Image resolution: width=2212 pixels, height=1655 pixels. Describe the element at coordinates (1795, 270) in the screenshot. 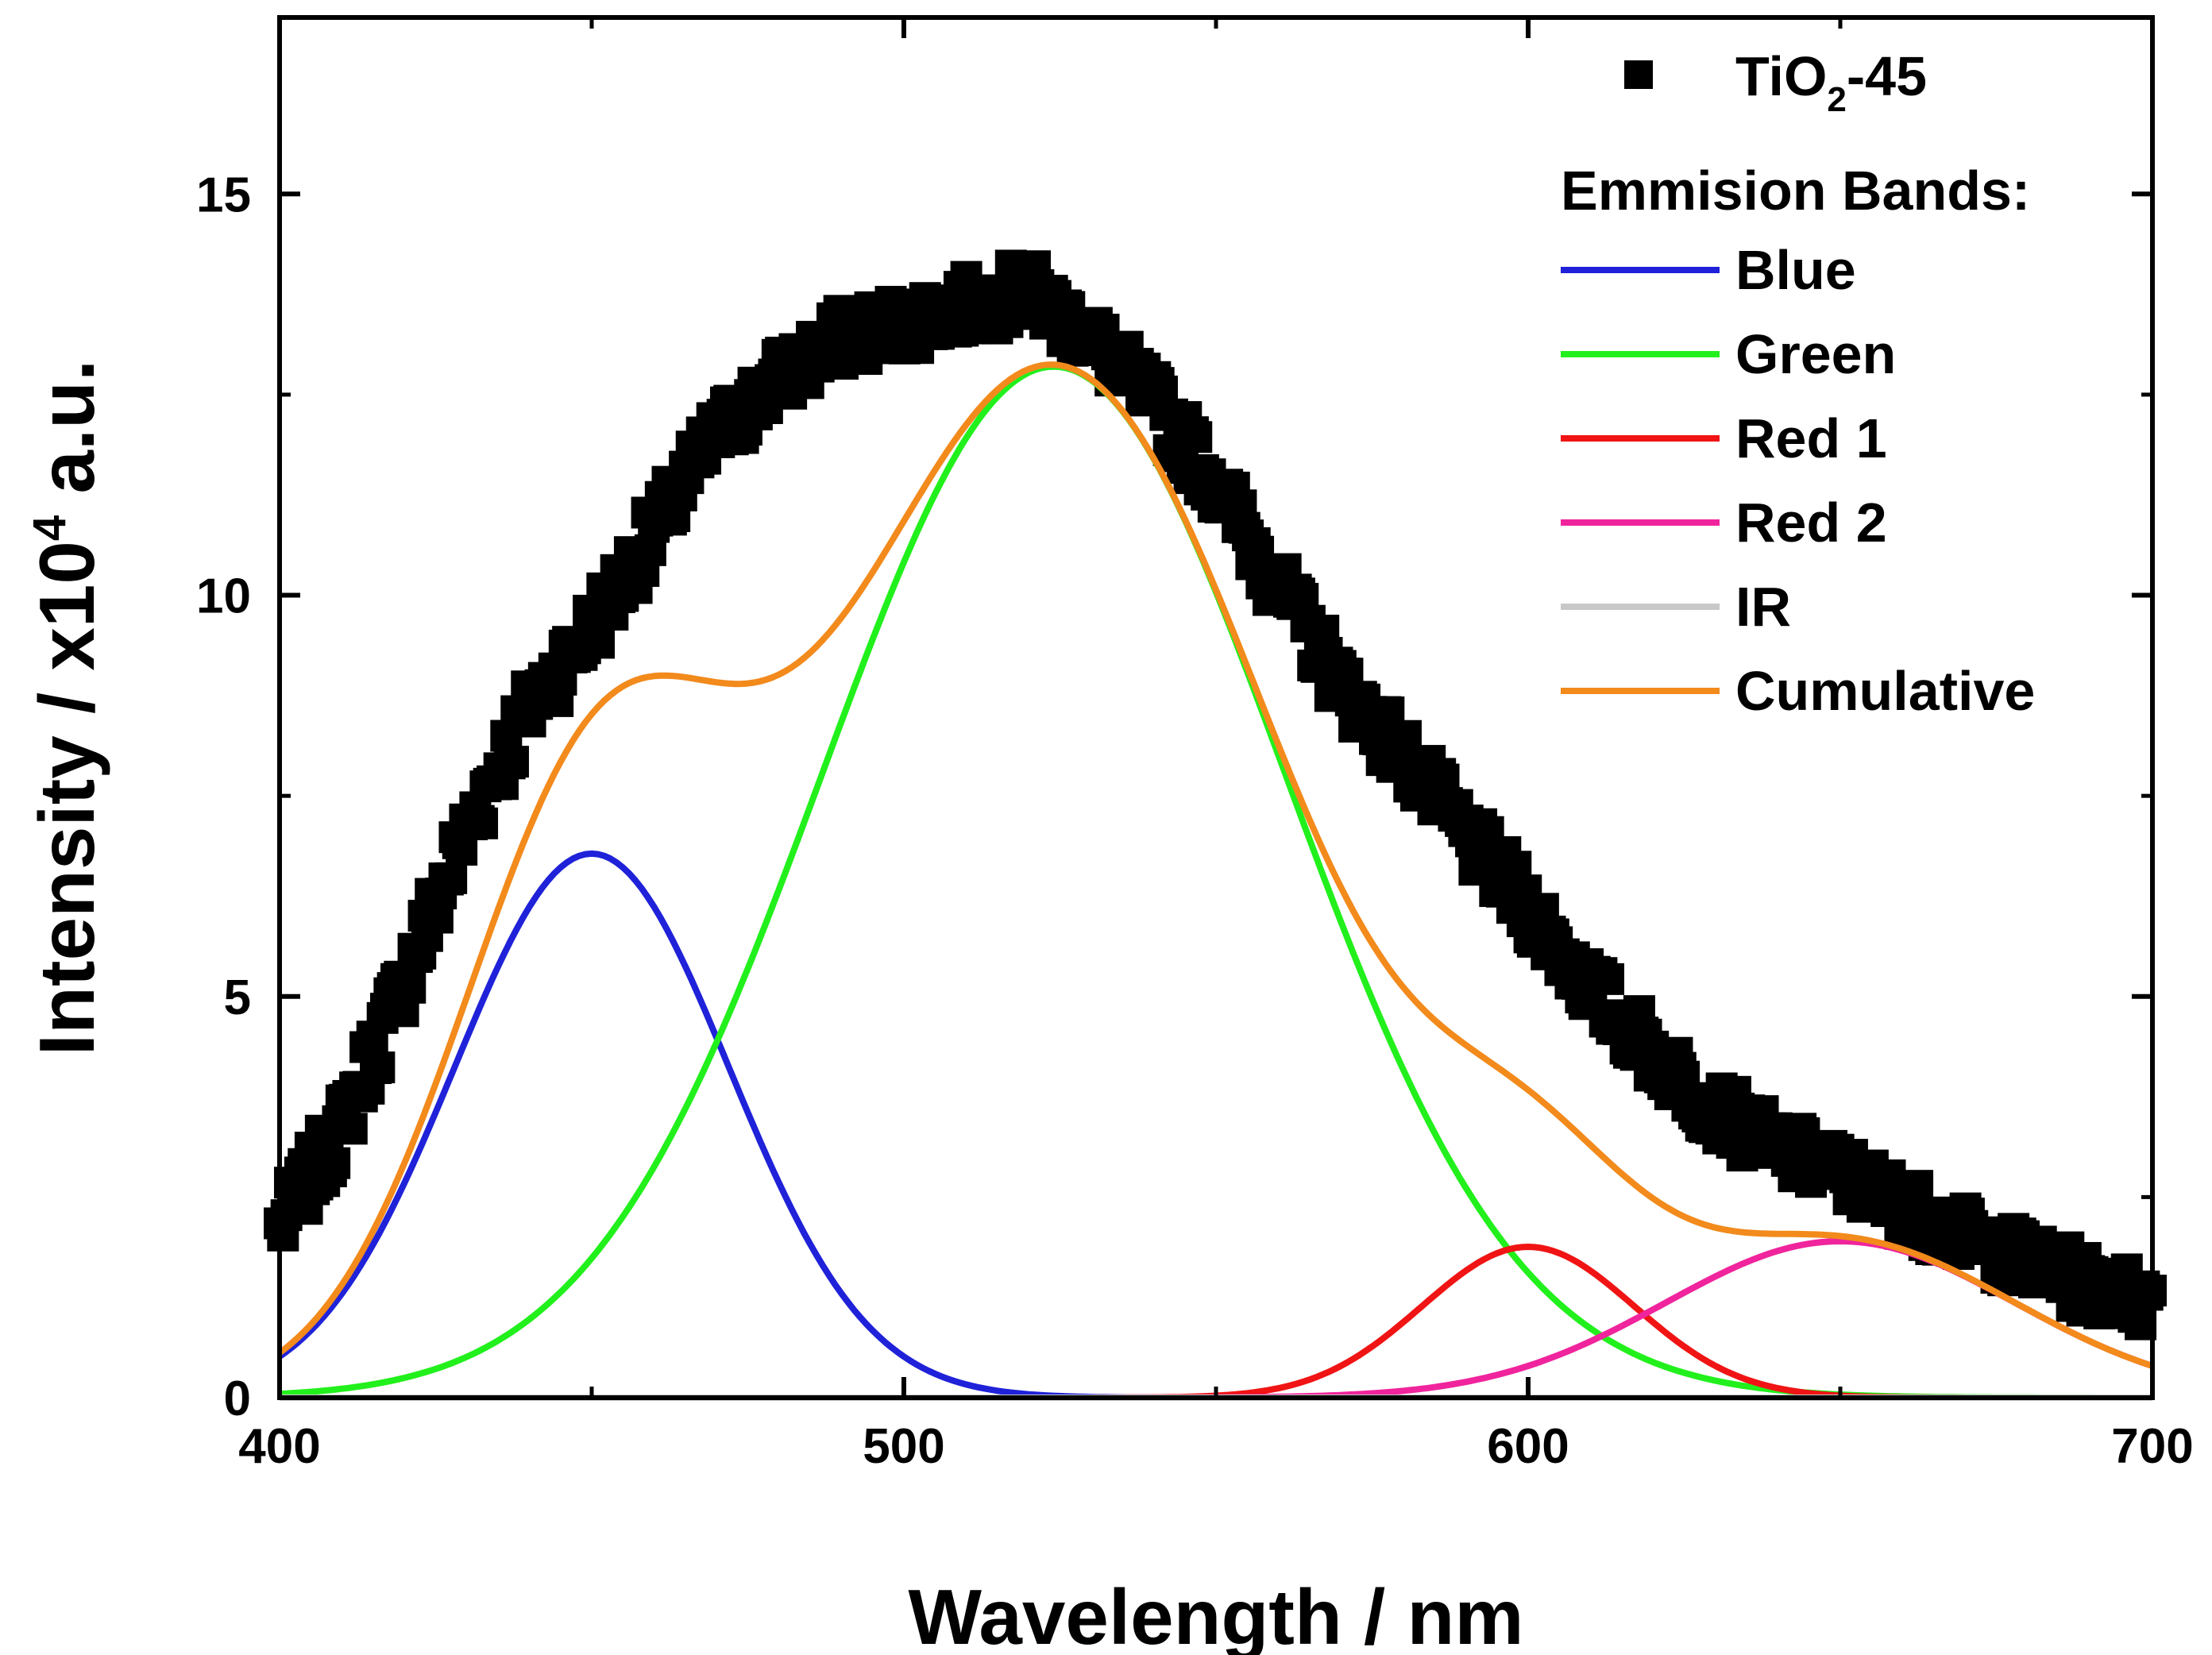

I see `legend-entry-label: Blue` at that location.